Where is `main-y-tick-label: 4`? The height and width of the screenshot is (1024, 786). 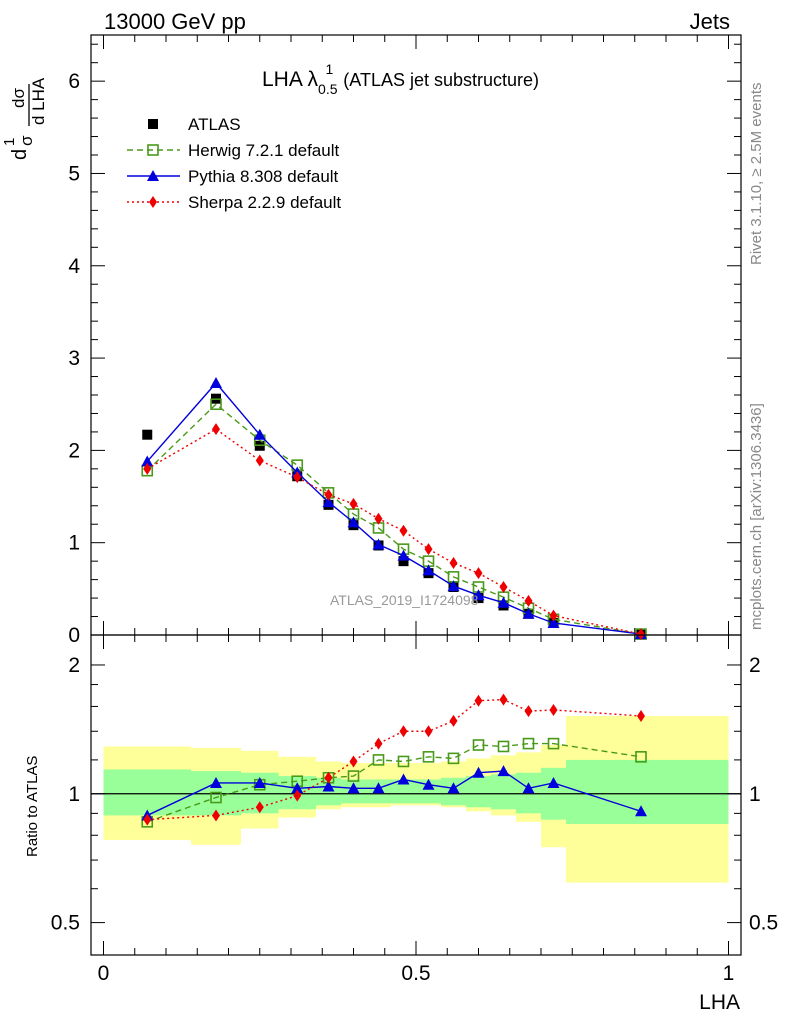 main-y-tick-label: 4 is located at coordinates (74, 266).